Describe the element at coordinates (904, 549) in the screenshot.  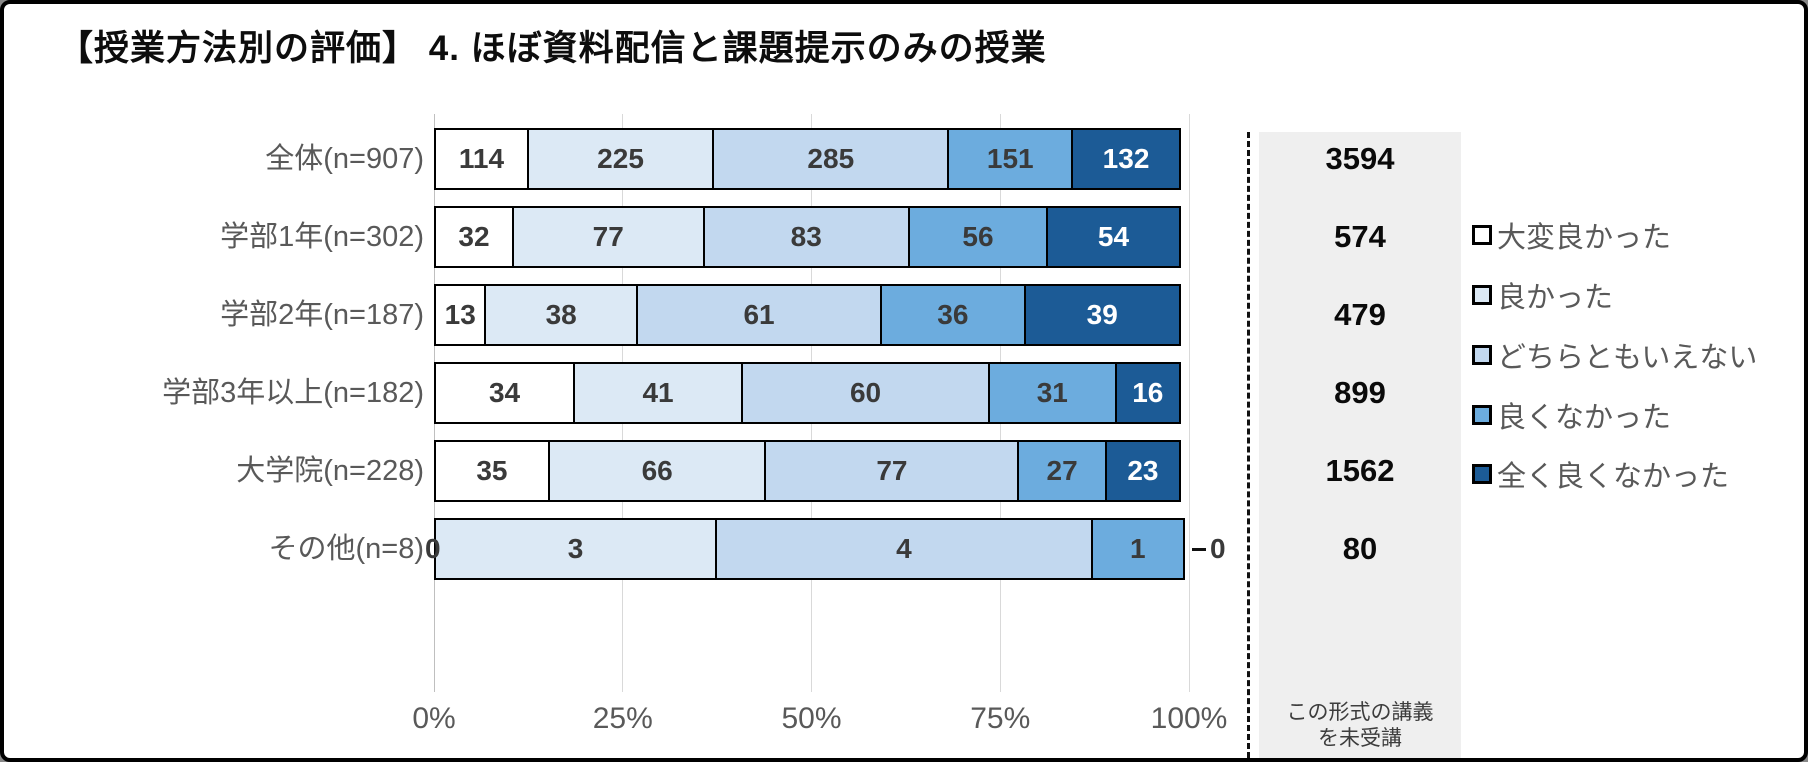
I see `bar-segment: 4` at that location.